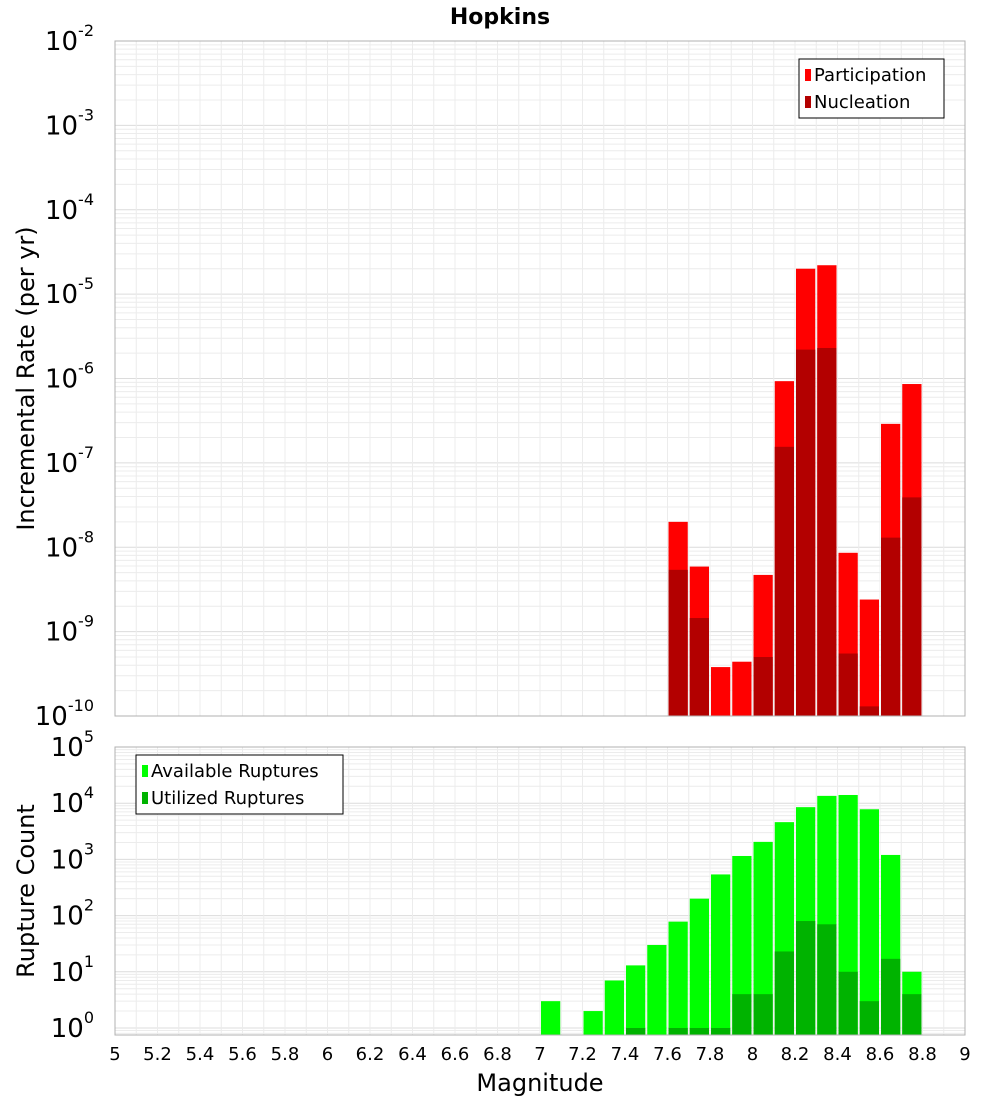 The width and height of the screenshot is (1000, 1100). I want to click on y-tick-label: 10⁻⁹, so click(69, 630).